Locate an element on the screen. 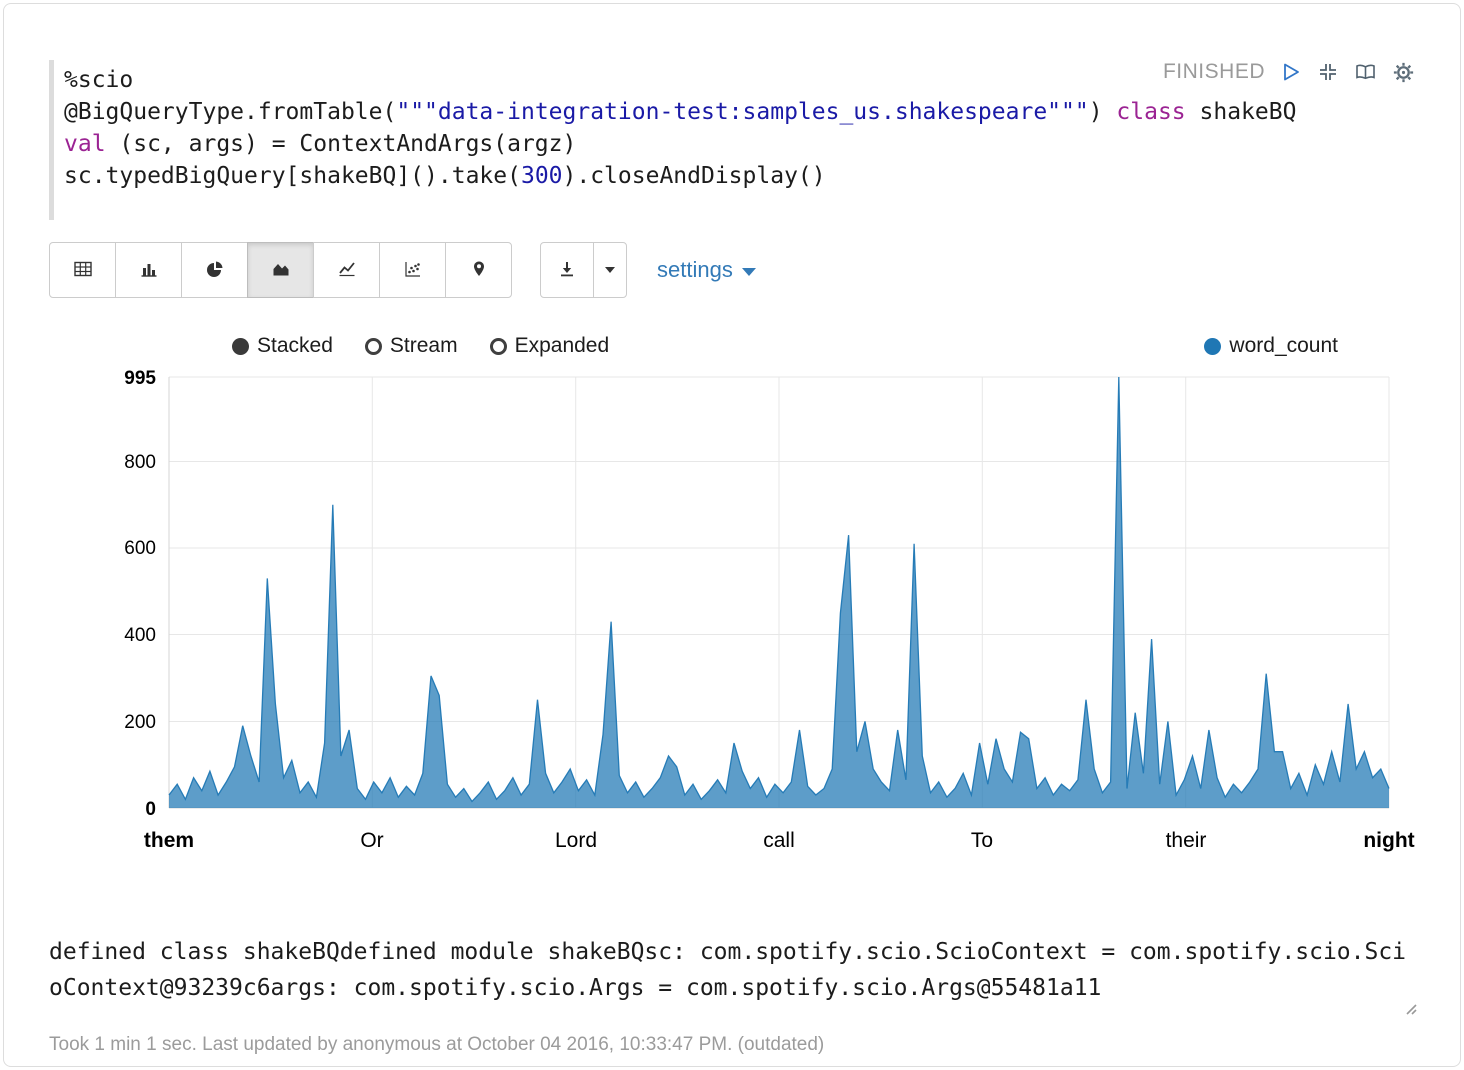  download-caret-button is located at coordinates (610, 270).